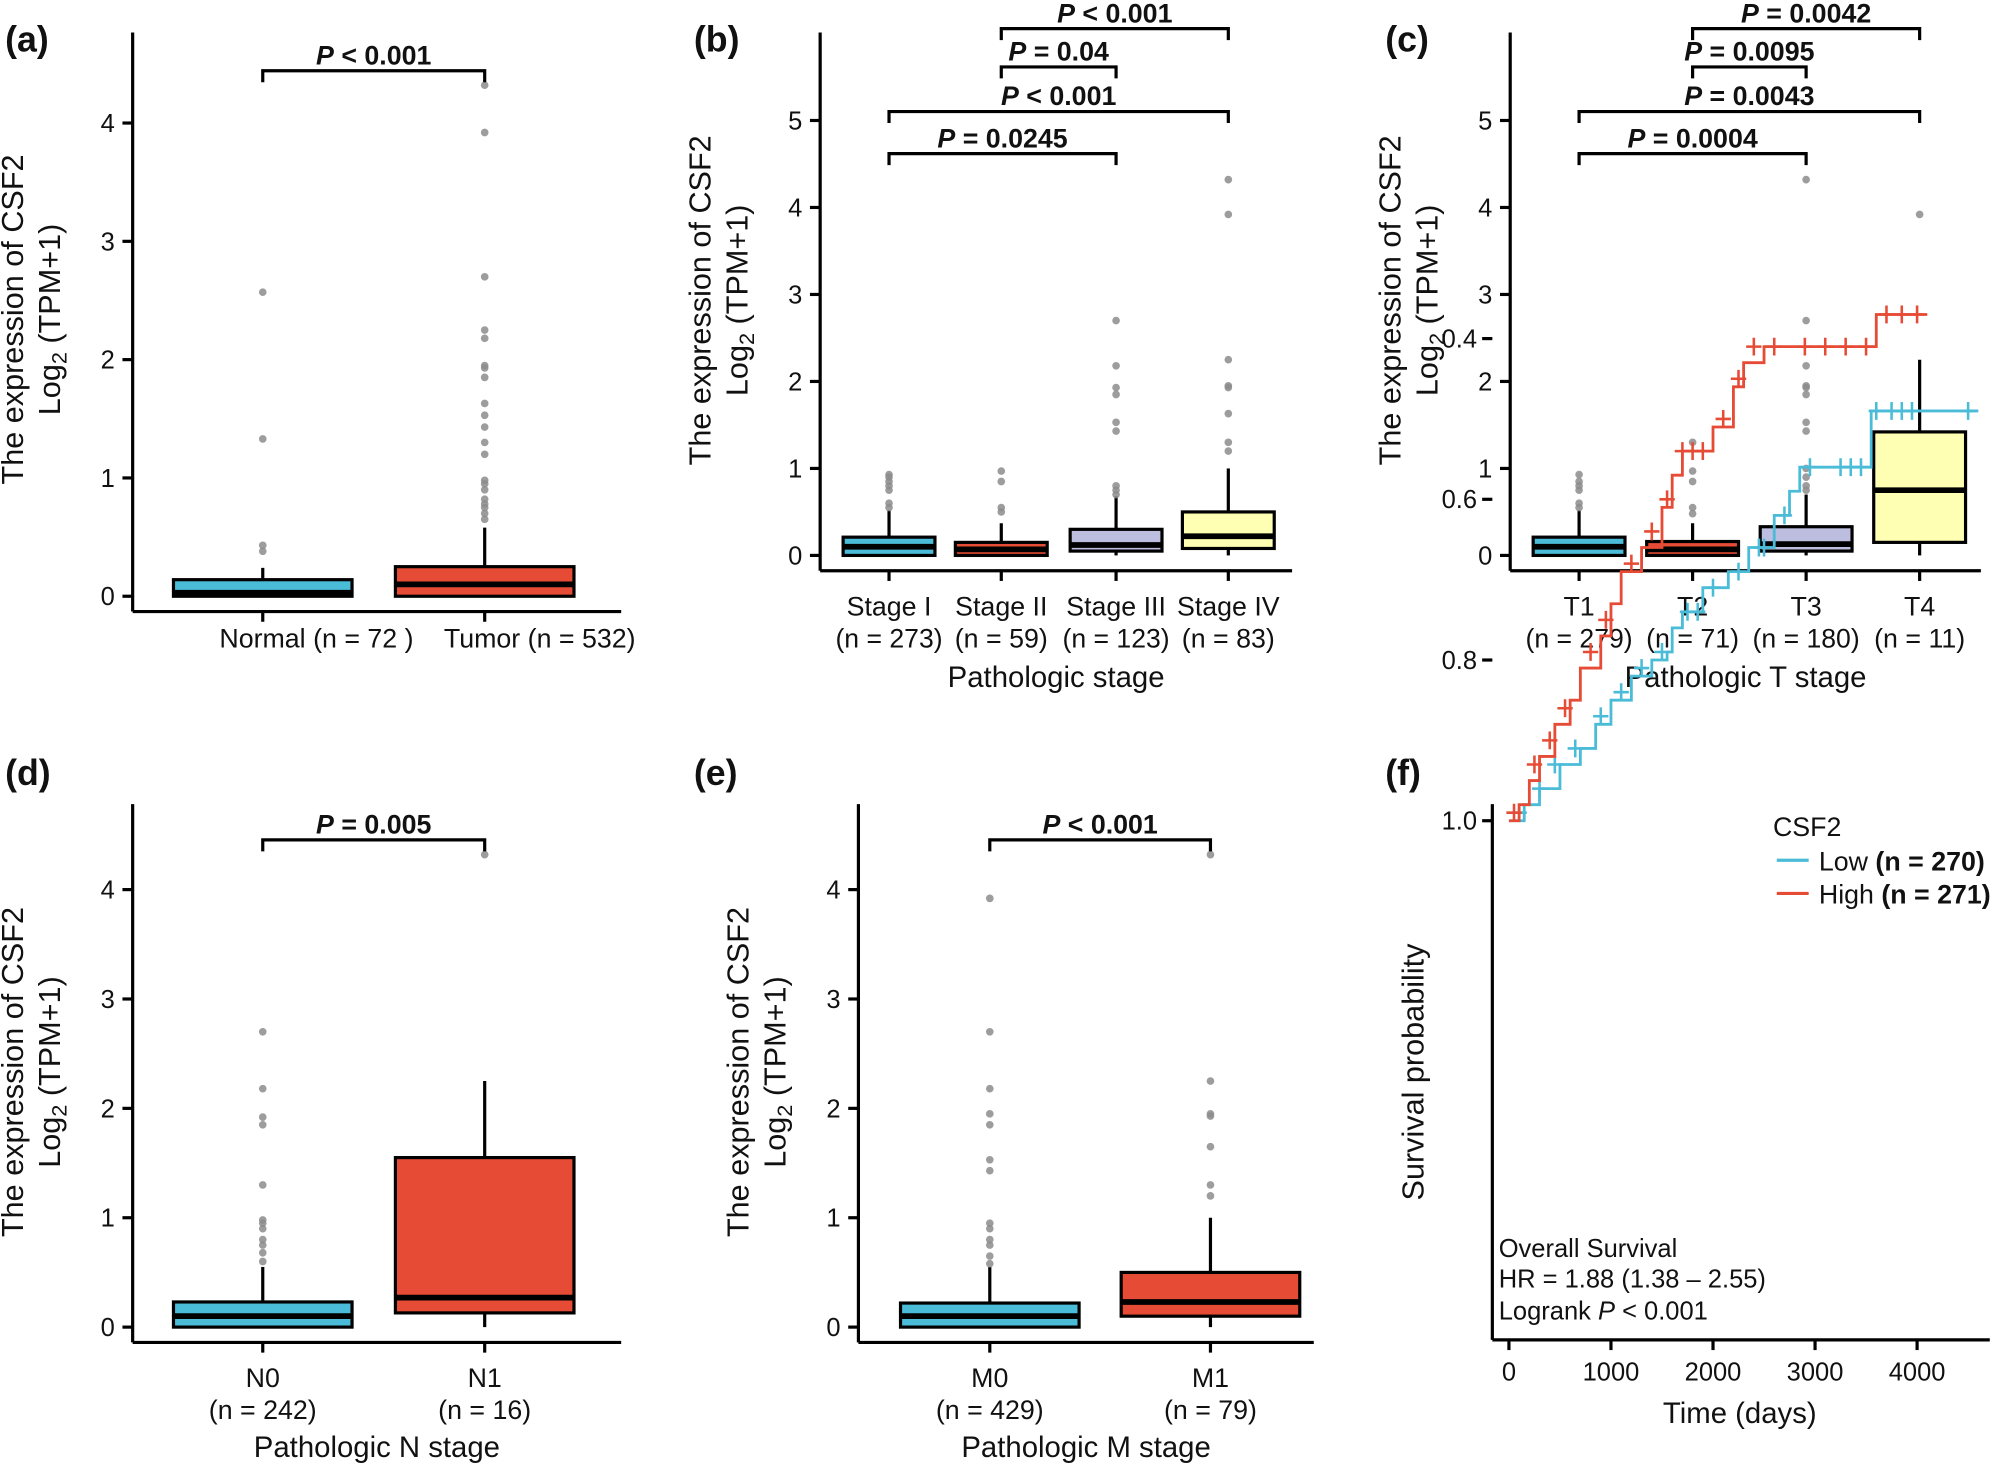 Image resolution: width=2000 pixels, height=1468 pixels. Describe the element at coordinates (1815, 1373) in the screenshot. I see `x-tick-label: 3000` at that location.